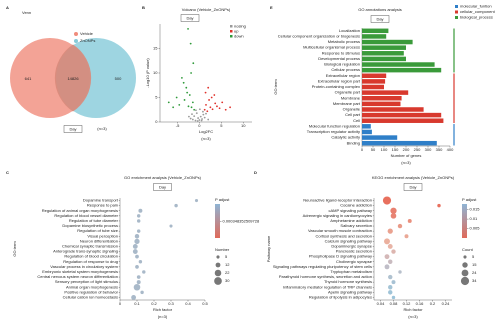 The height and width of the screenshot is (333, 500). I want to click on day-box, so click(73, 129).